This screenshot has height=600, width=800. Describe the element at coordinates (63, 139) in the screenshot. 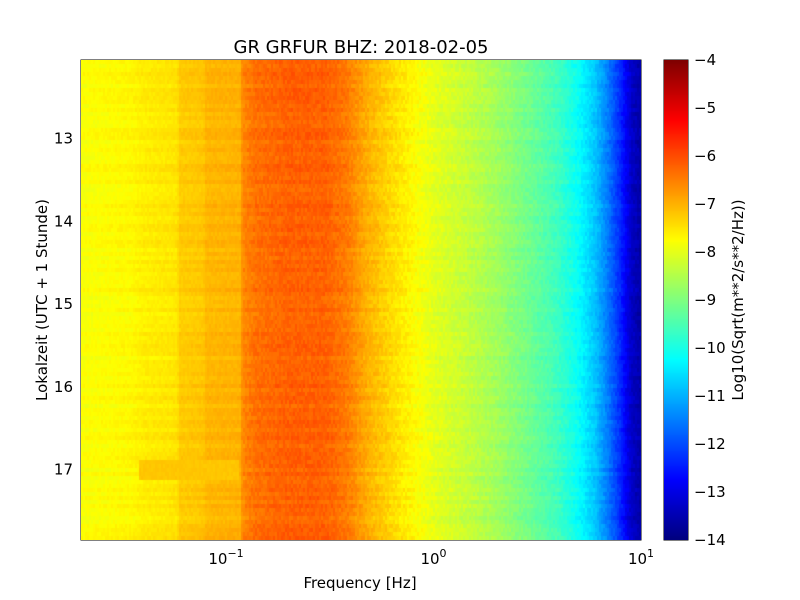

I see `y-tick-label: 13` at that location.